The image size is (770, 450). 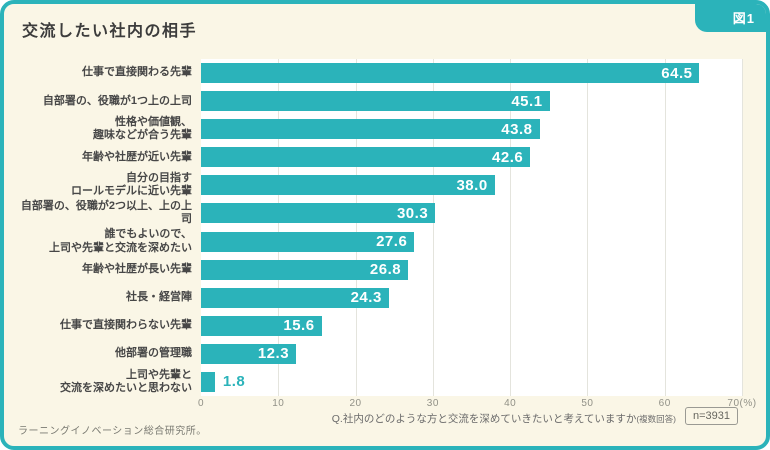 I want to click on bar-row: 自部署の、役職が2つ以上、上の上司 30.3, so click(x=378, y=213).